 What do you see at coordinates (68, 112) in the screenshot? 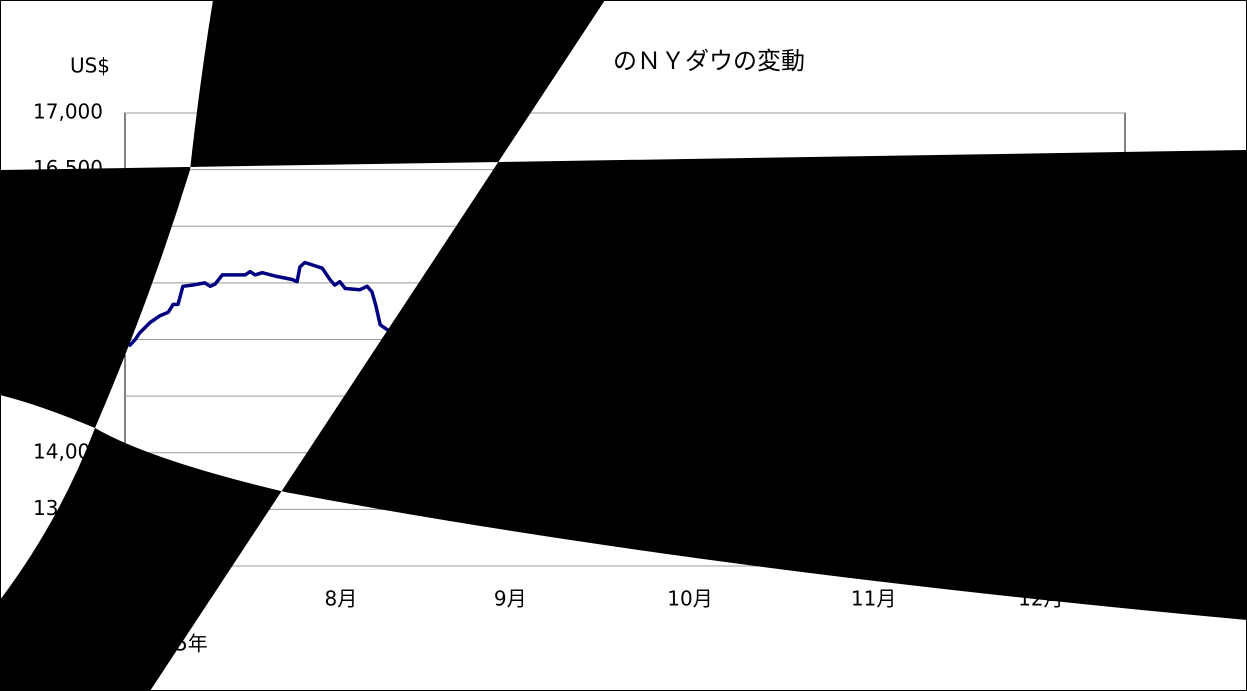
I see `y-tick-label: 17,000` at bounding box center [68, 112].